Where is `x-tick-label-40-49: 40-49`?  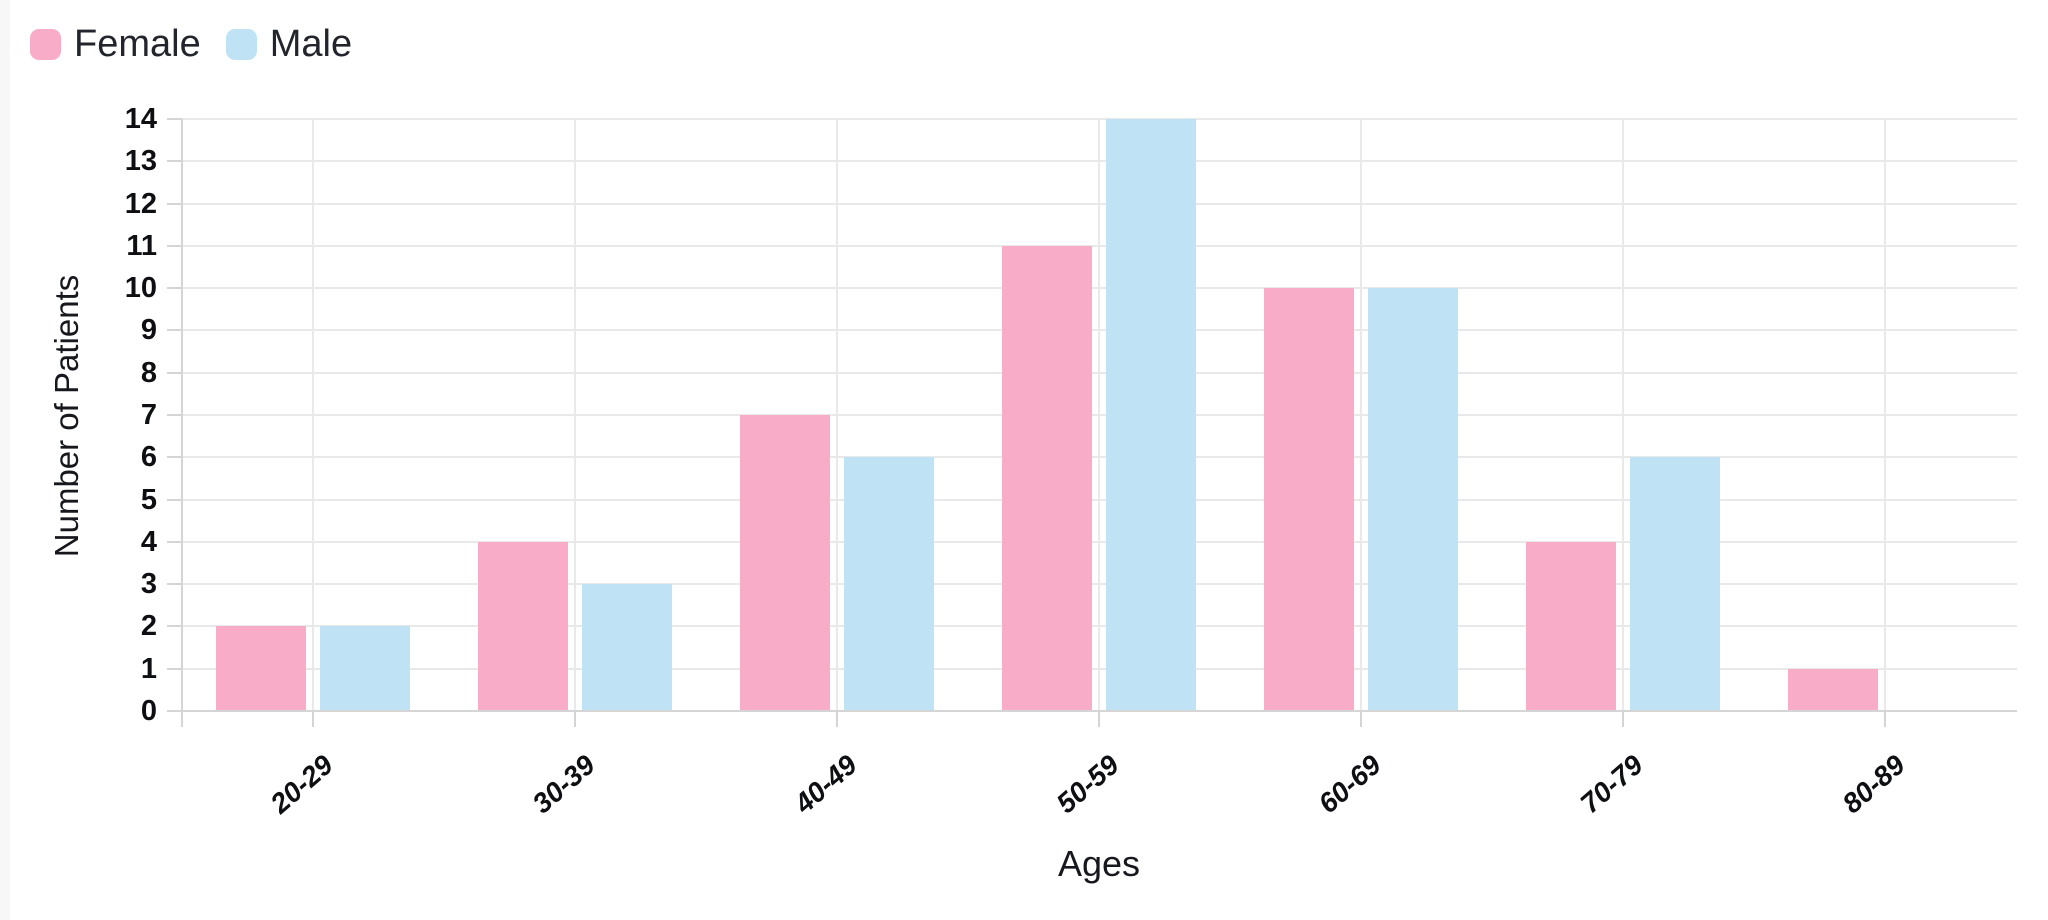
x-tick-label-40-49: 40-49 is located at coordinates (825, 784).